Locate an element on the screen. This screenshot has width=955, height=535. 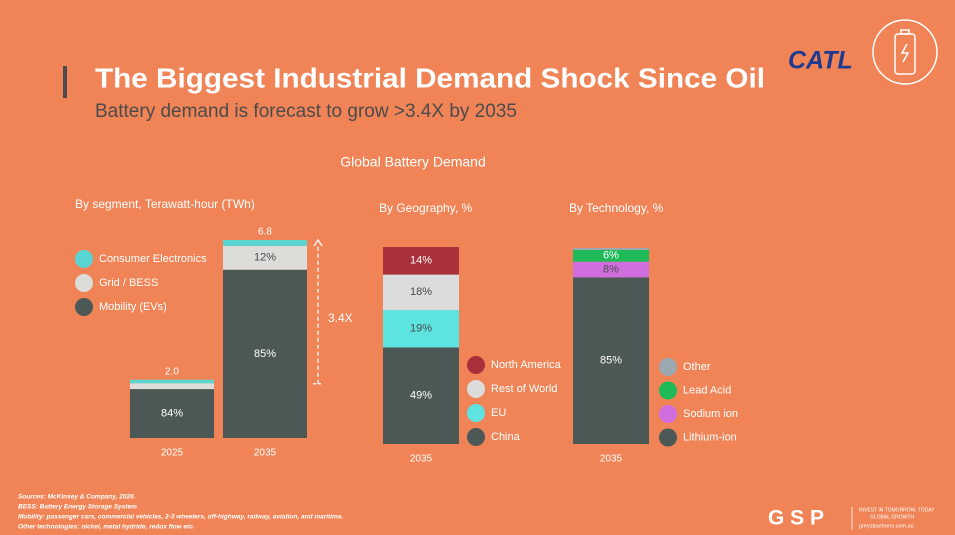
total-label: 2.0 is located at coordinates (172, 371).